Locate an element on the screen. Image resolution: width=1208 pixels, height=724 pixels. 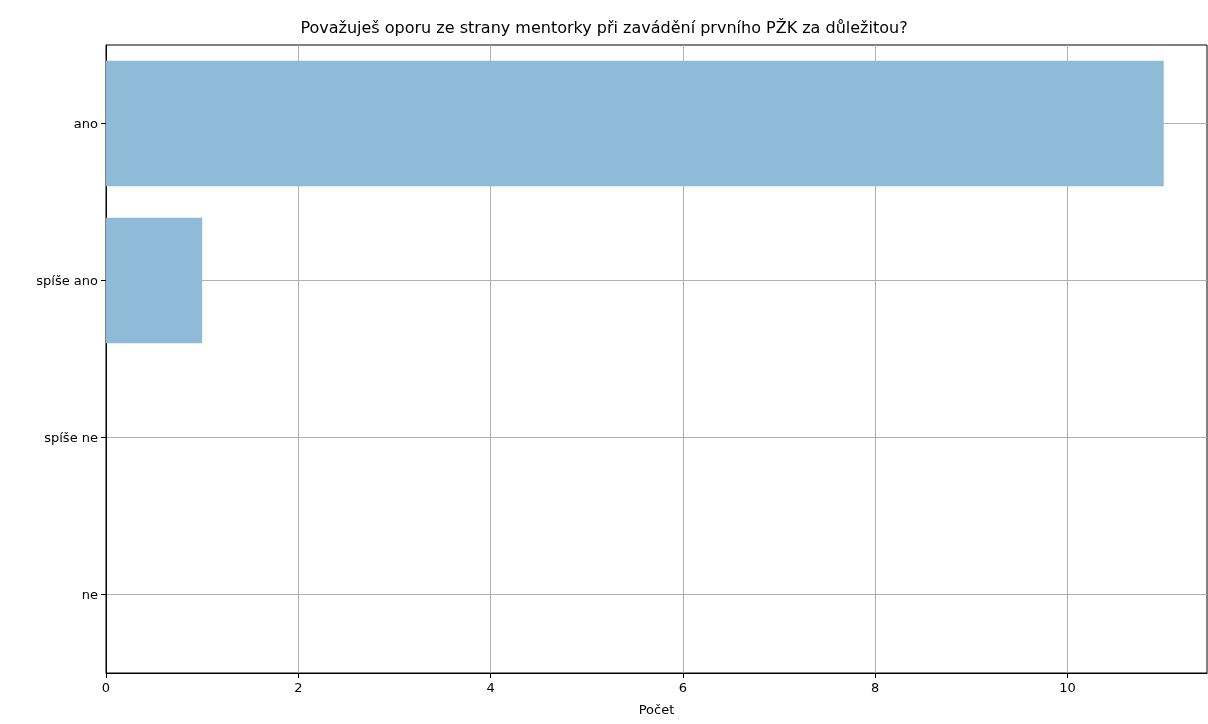
y-tick-label: ne is located at coordinates (89, 594).